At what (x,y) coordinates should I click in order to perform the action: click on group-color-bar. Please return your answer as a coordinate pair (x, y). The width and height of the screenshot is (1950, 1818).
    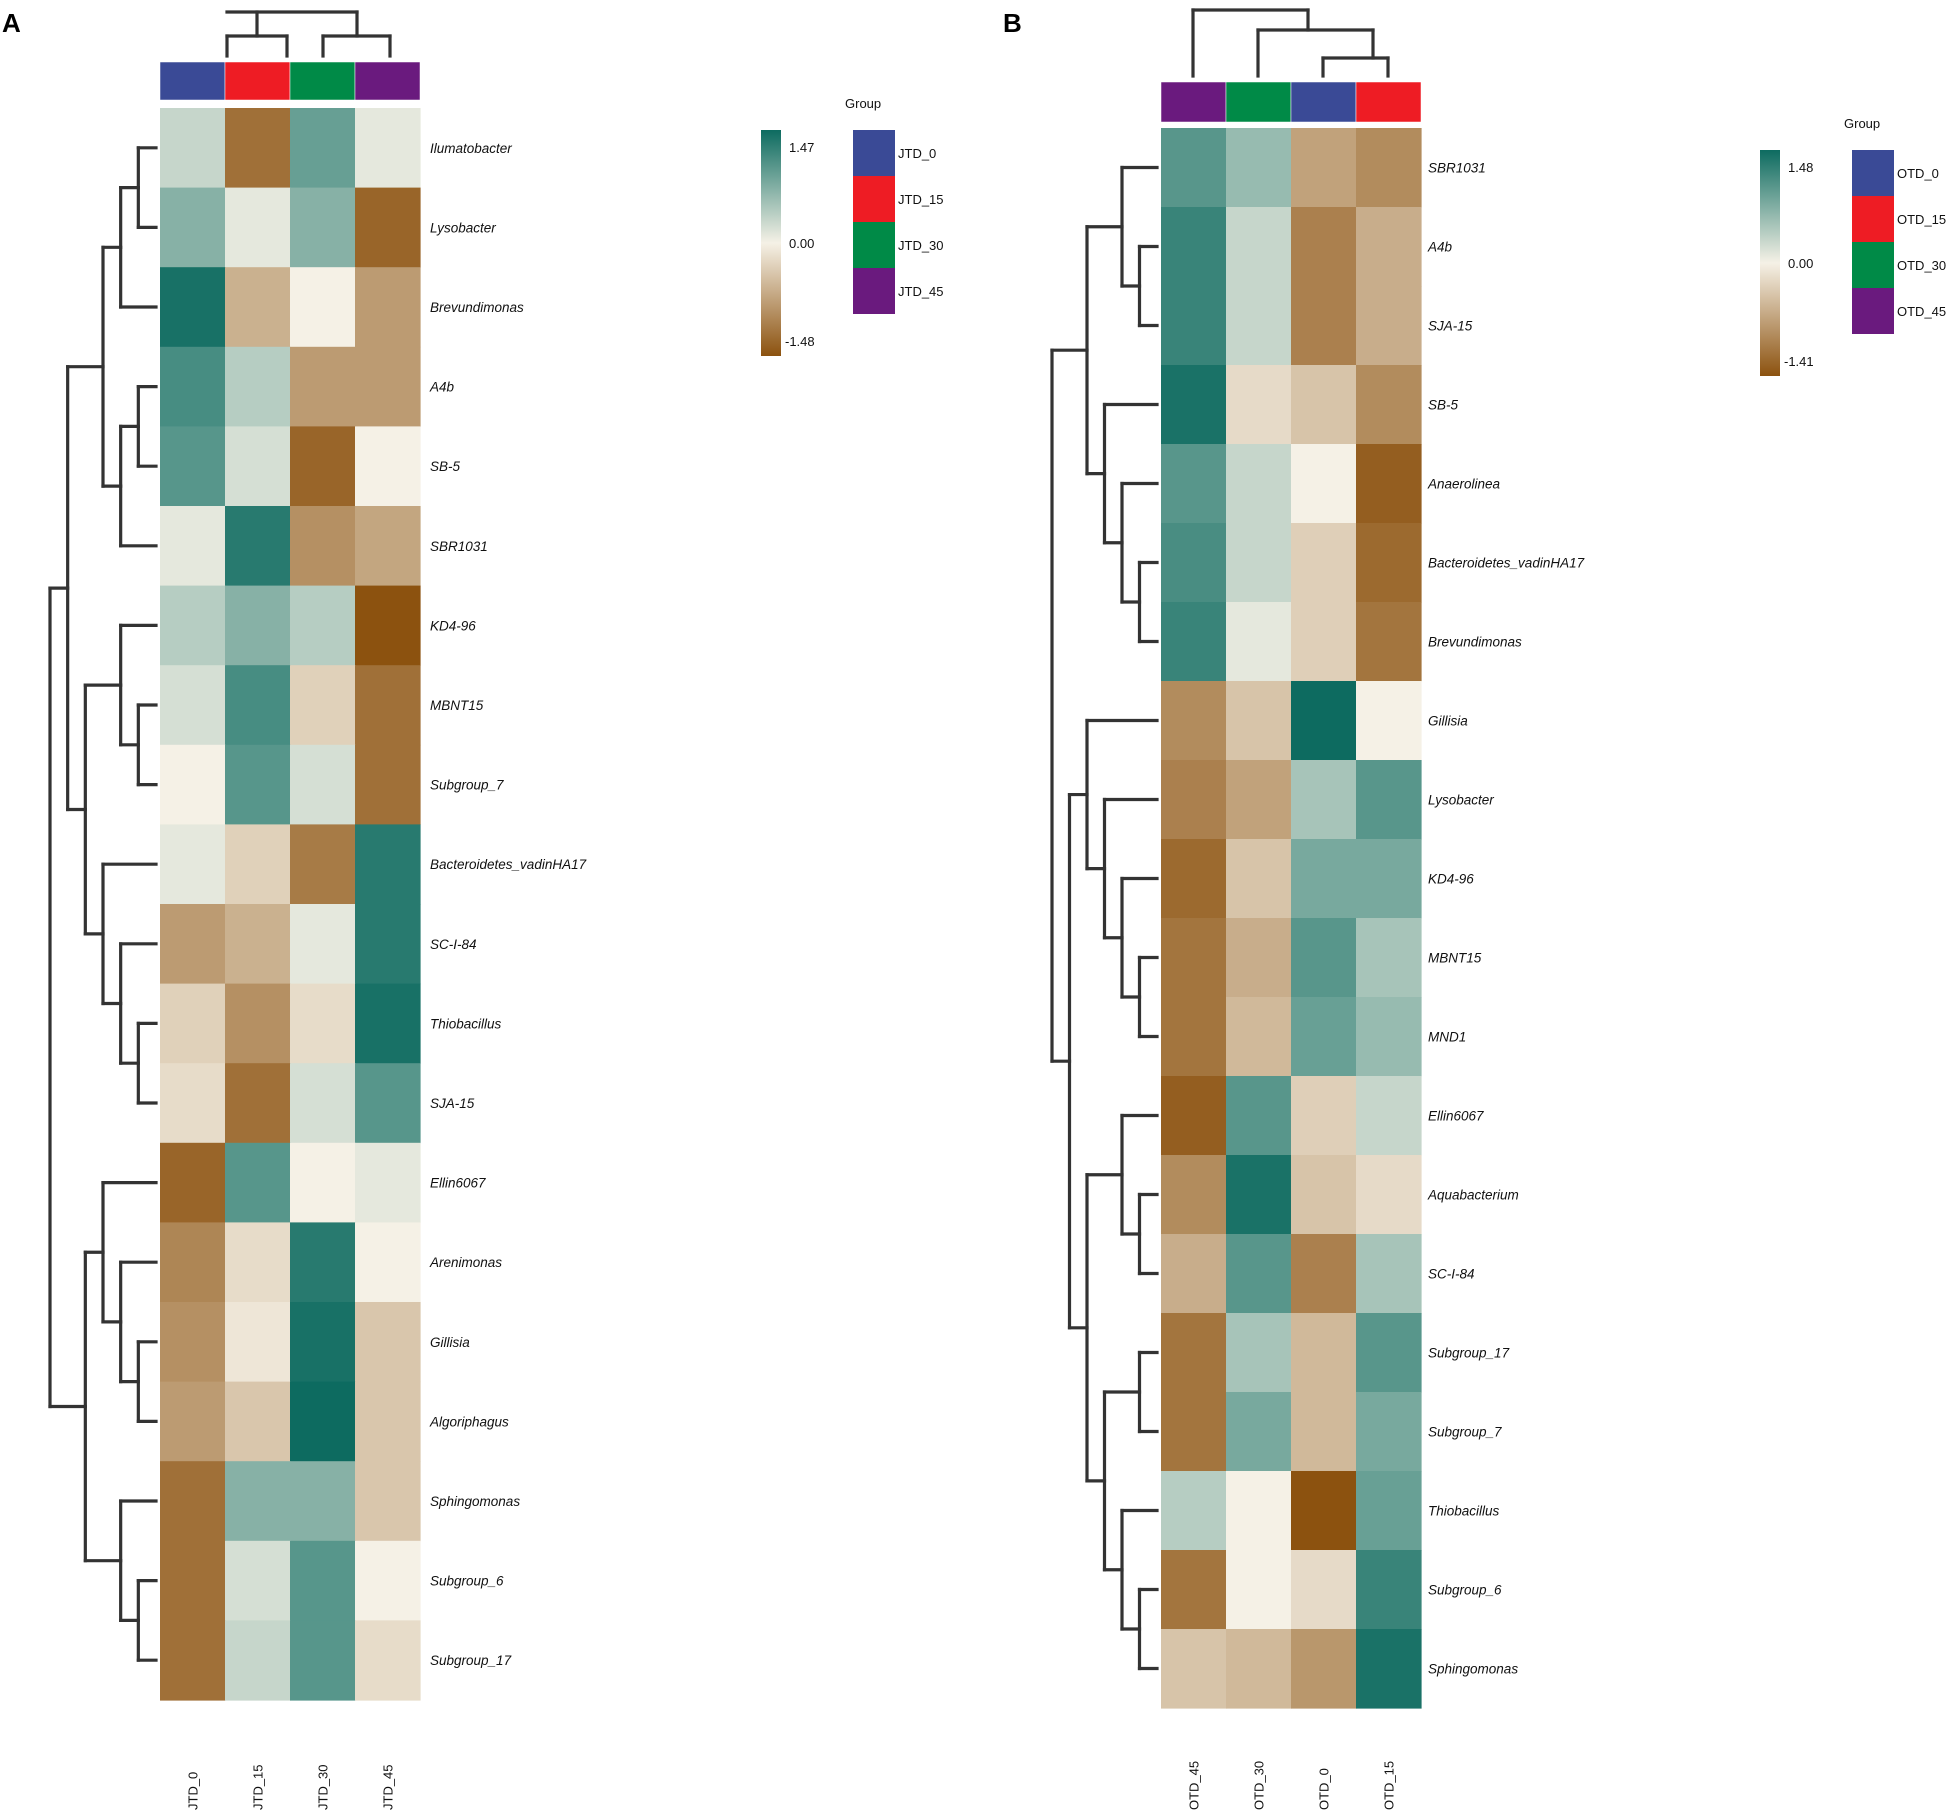
    Looking at the image, I should click on (1291, 102).